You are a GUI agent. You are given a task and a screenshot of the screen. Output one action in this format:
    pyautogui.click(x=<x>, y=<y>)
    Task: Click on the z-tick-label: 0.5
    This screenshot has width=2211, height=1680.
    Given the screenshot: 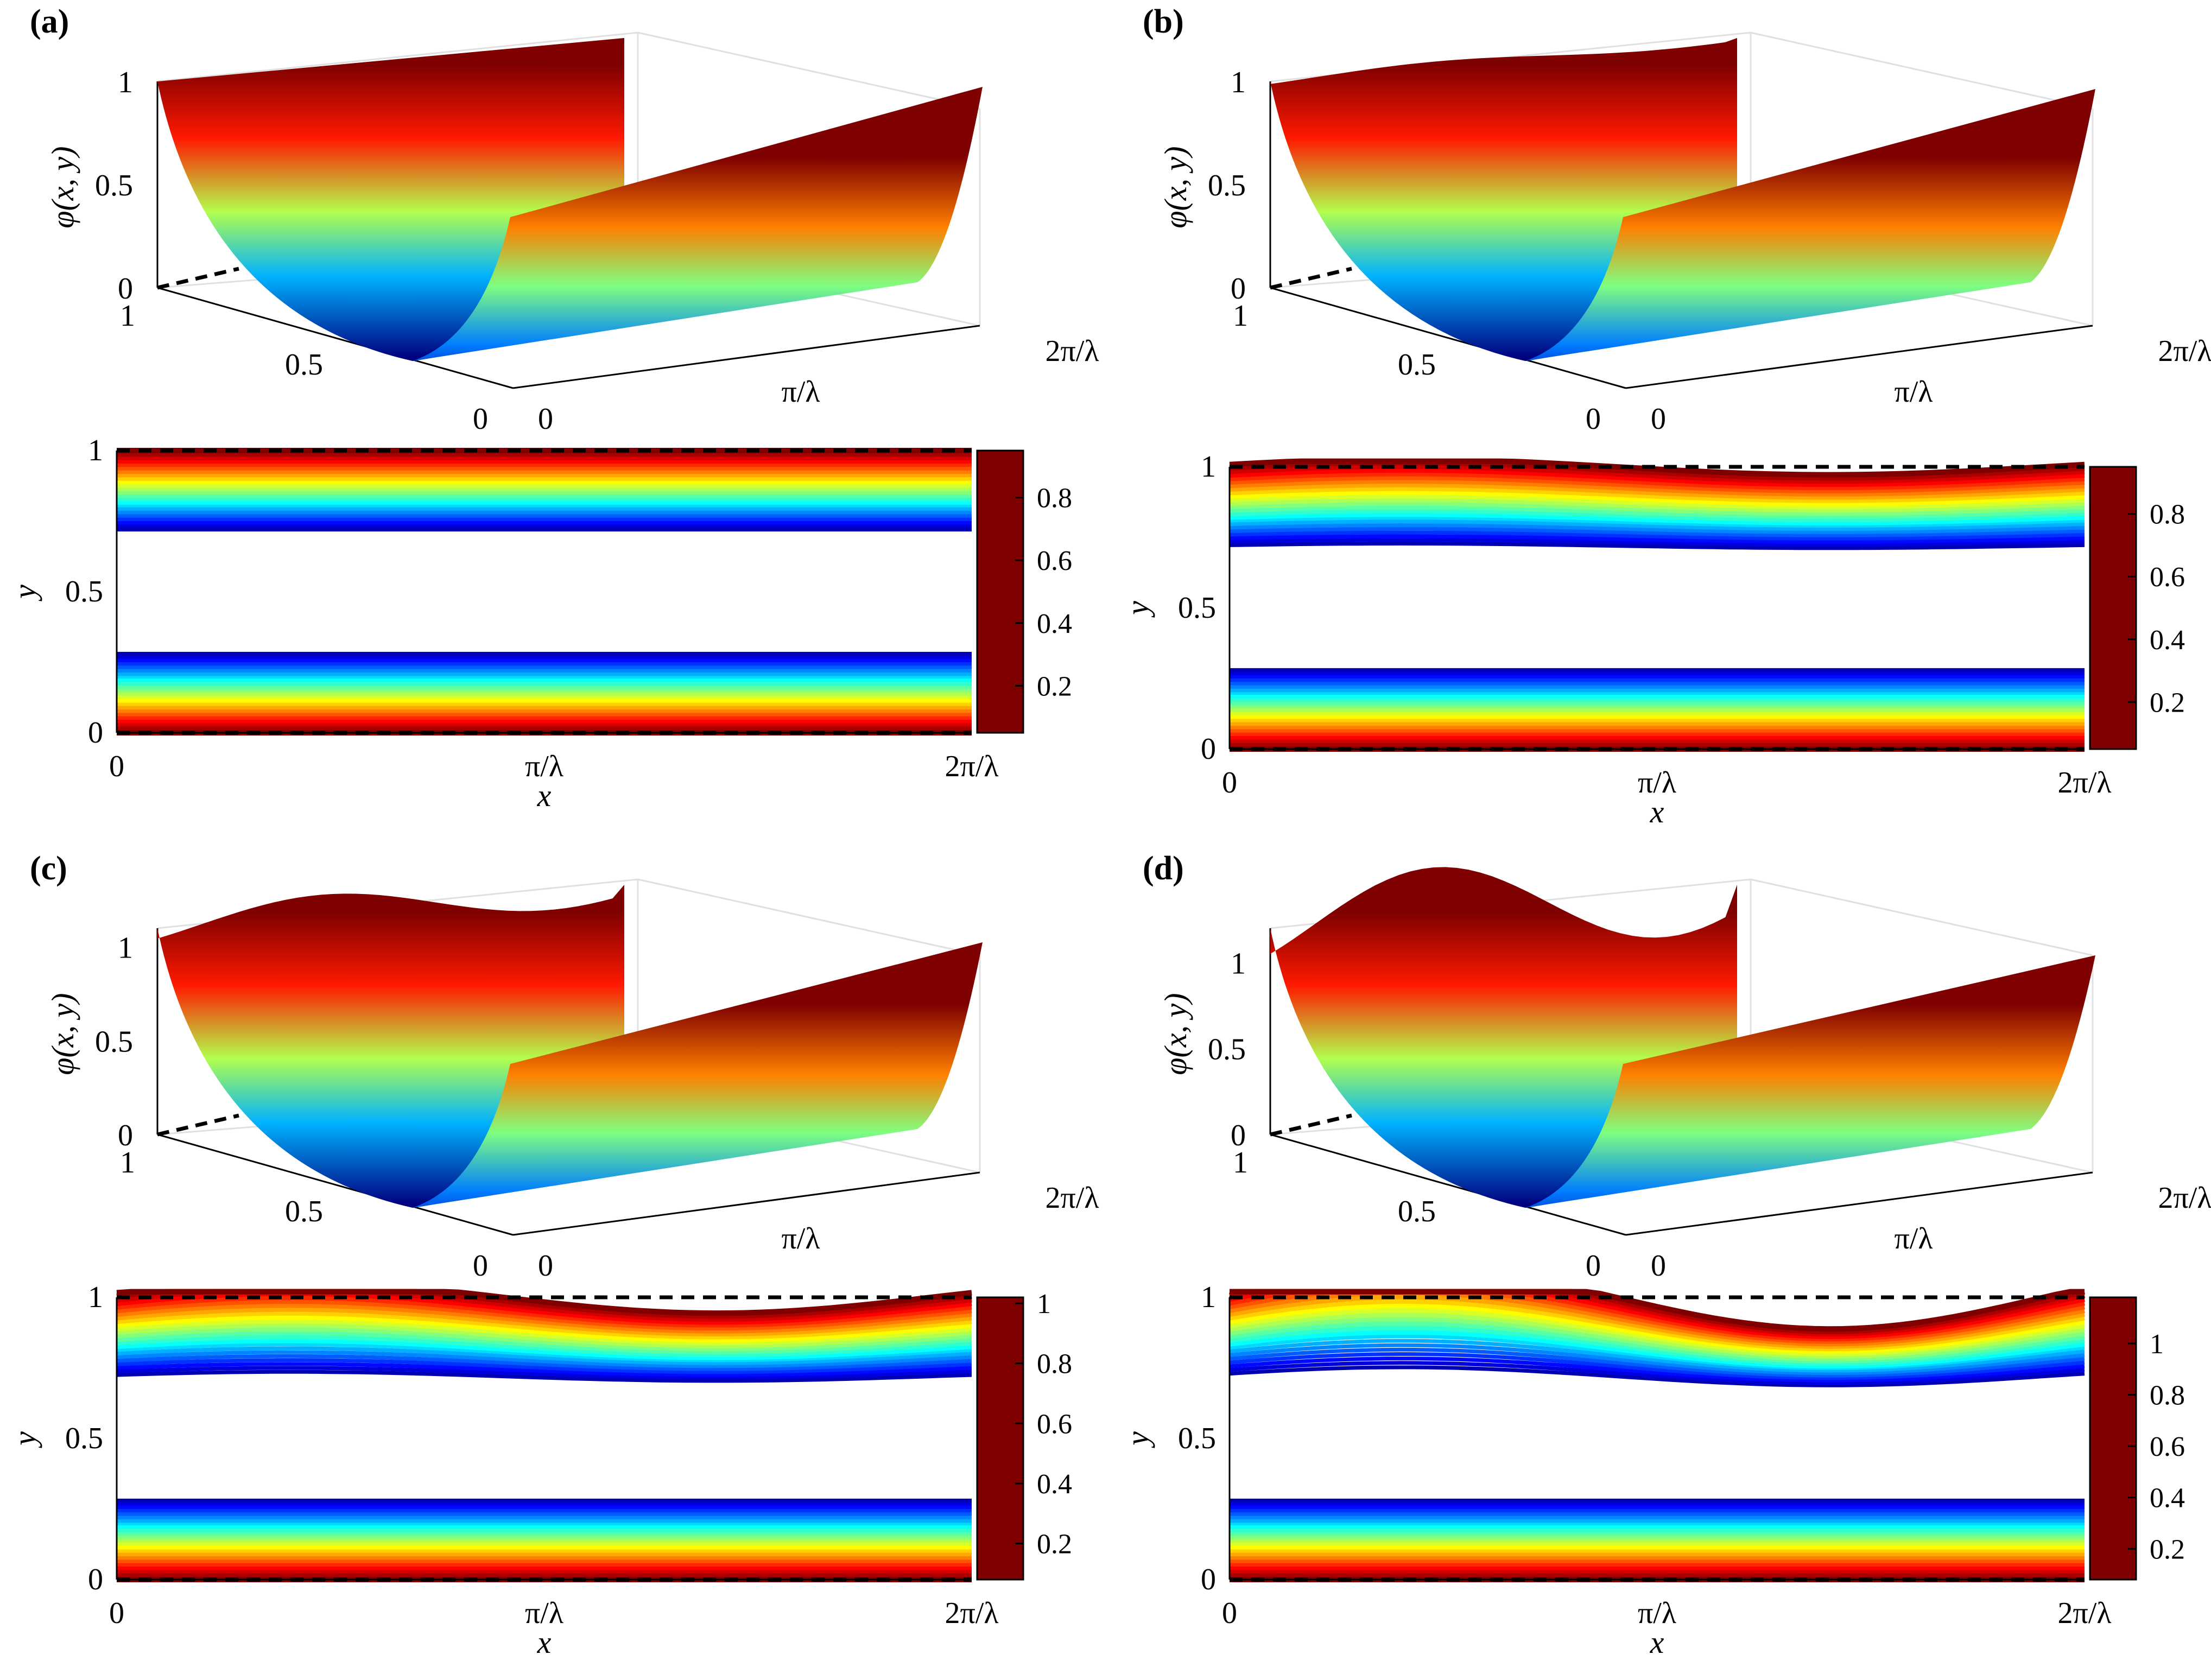 What is the action you would take?
    pyautogui.click(x=114, y=1041)
    